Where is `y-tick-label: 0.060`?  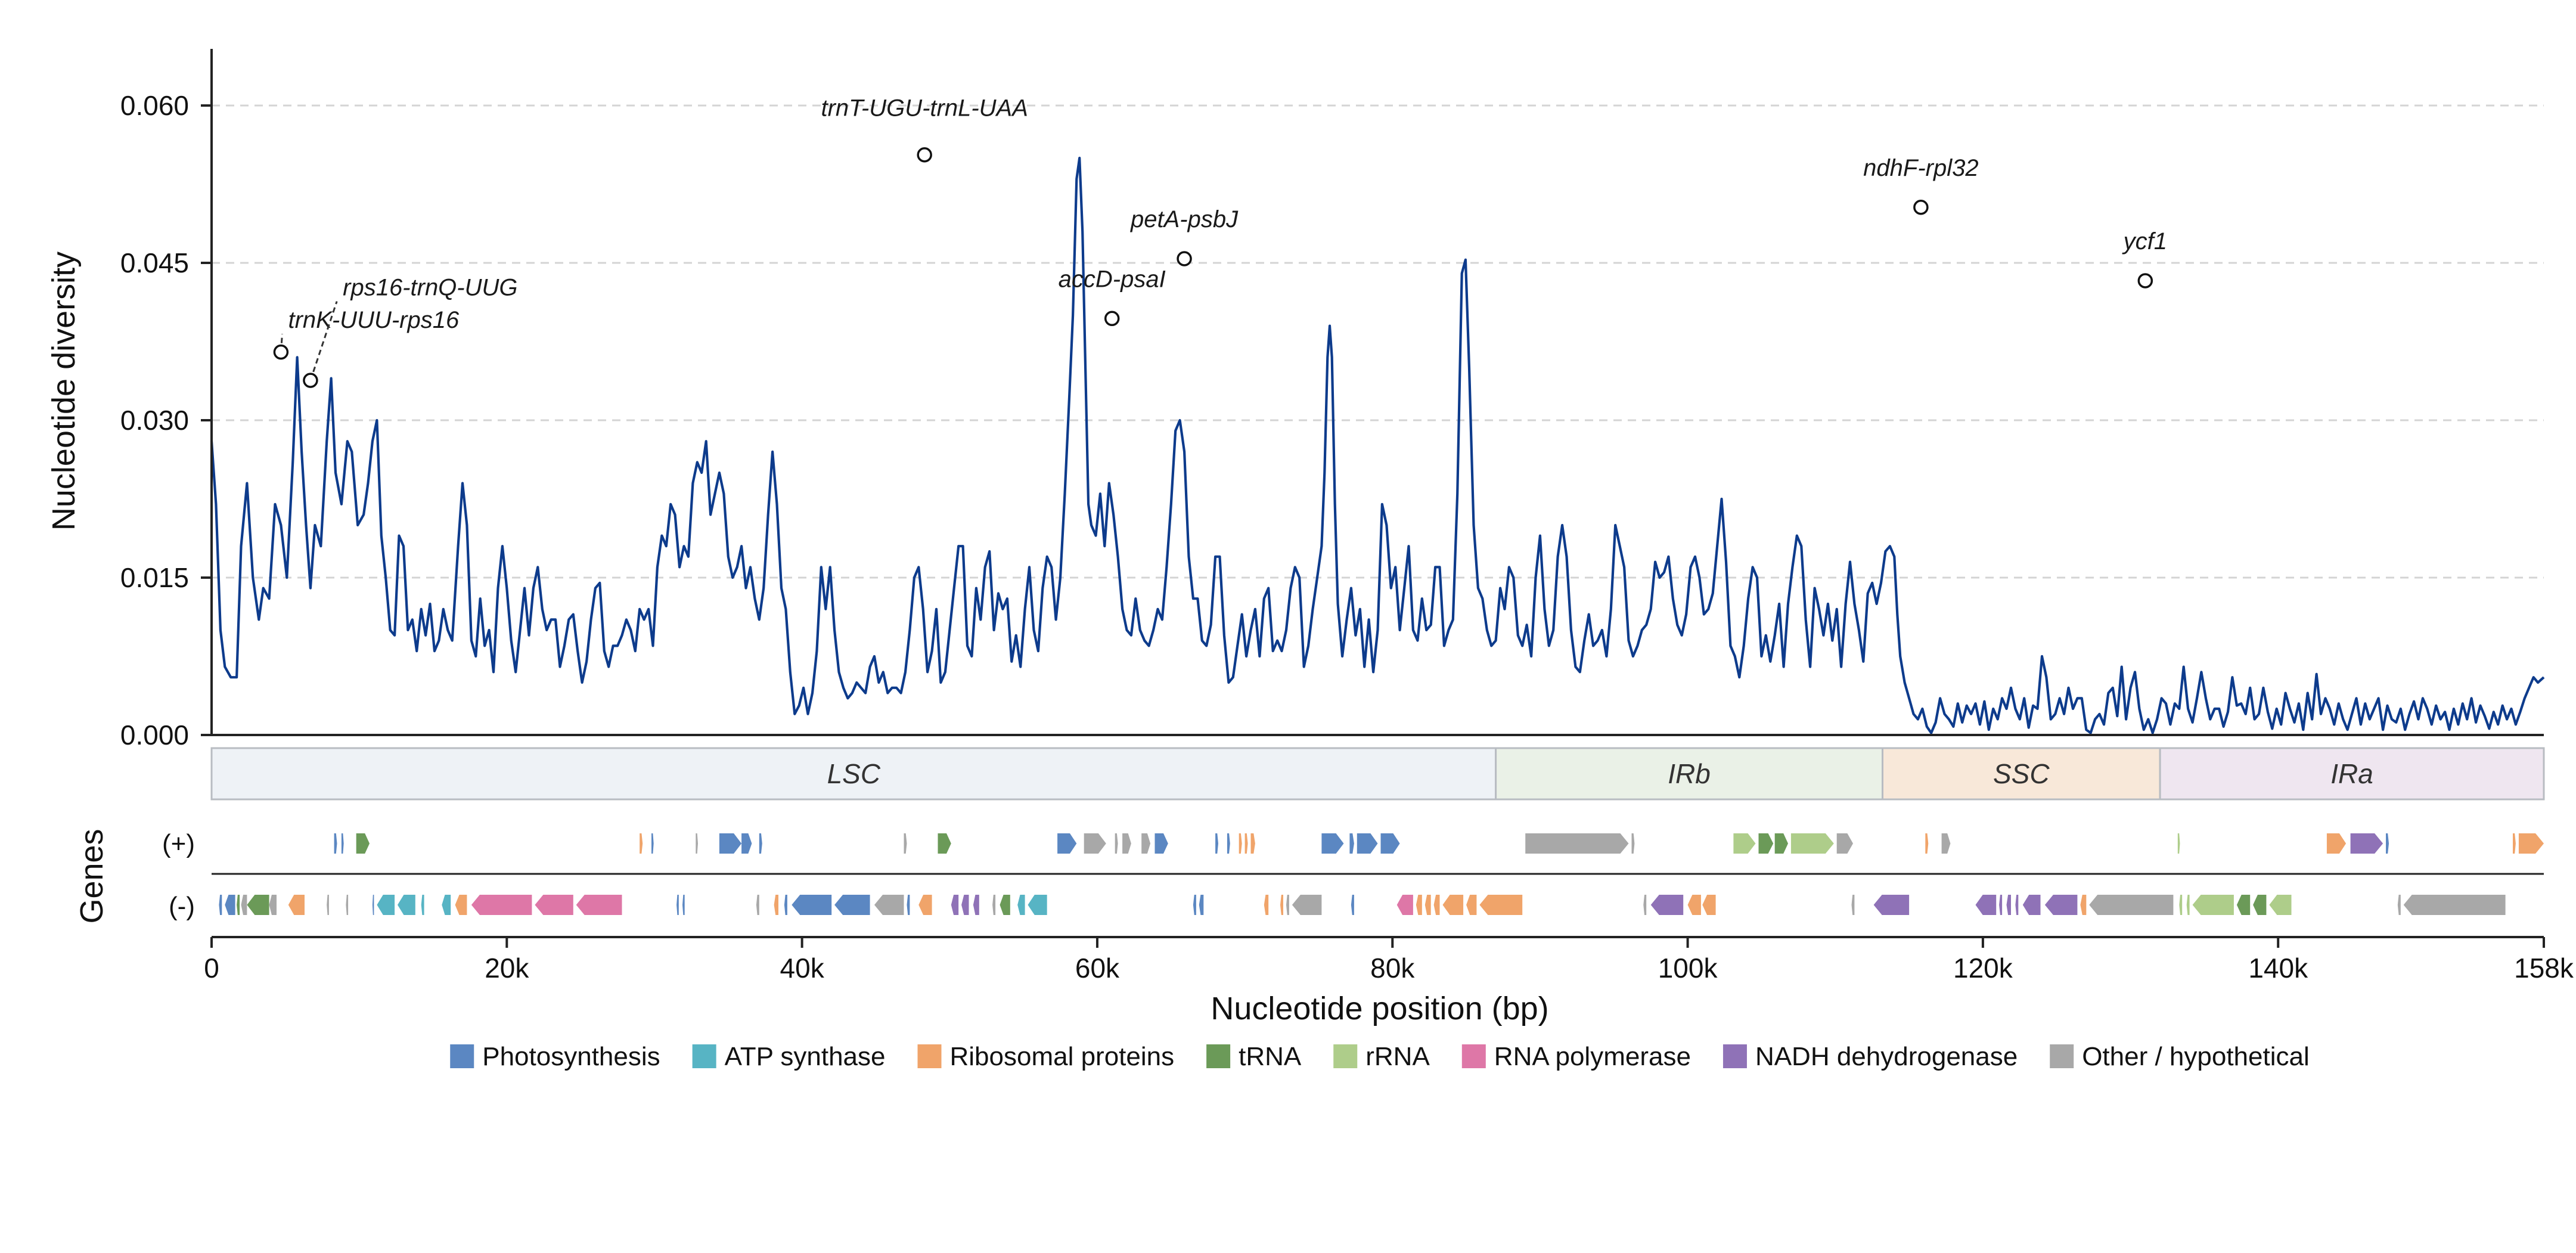
y-tick-label: 0.060 is located at coordinates (154, 105).